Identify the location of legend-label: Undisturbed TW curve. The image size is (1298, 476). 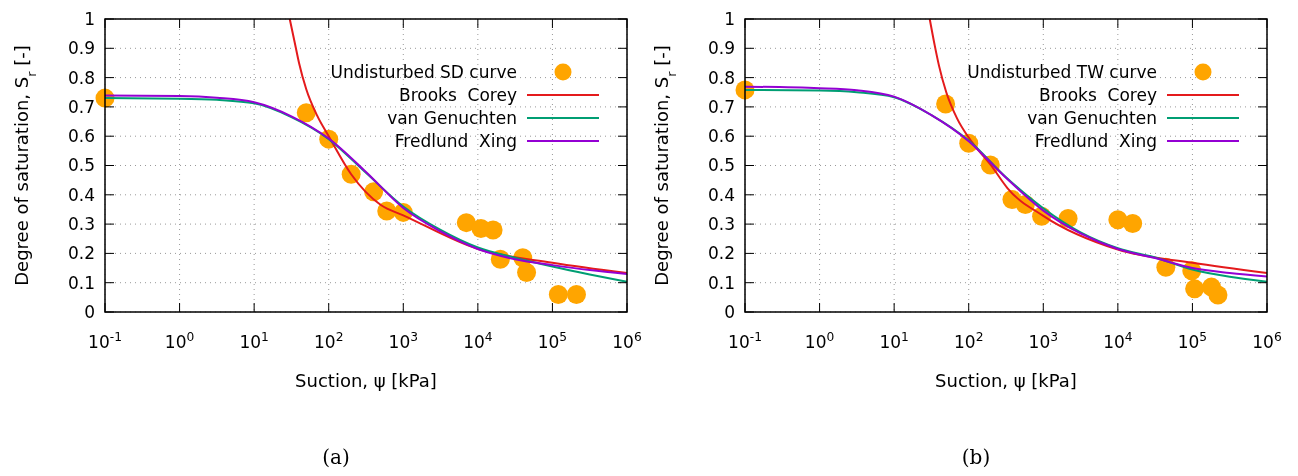
(1062, 71).